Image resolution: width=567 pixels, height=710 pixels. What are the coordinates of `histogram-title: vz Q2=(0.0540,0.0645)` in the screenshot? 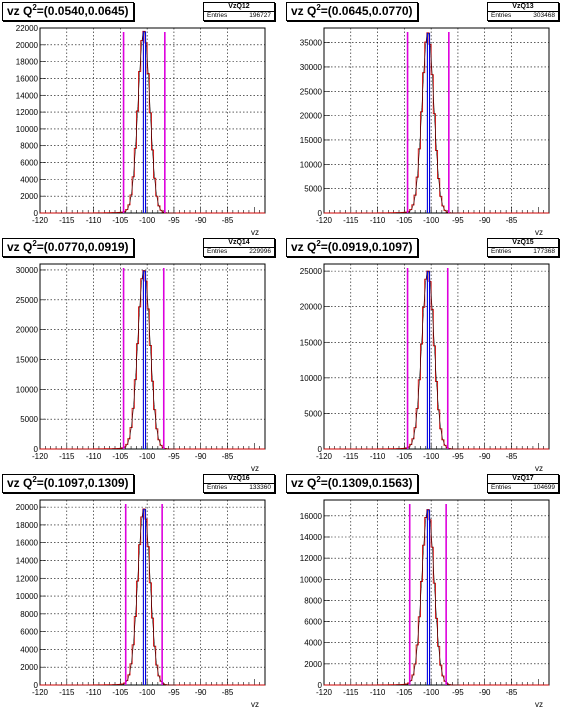 It's located at (68, 11).